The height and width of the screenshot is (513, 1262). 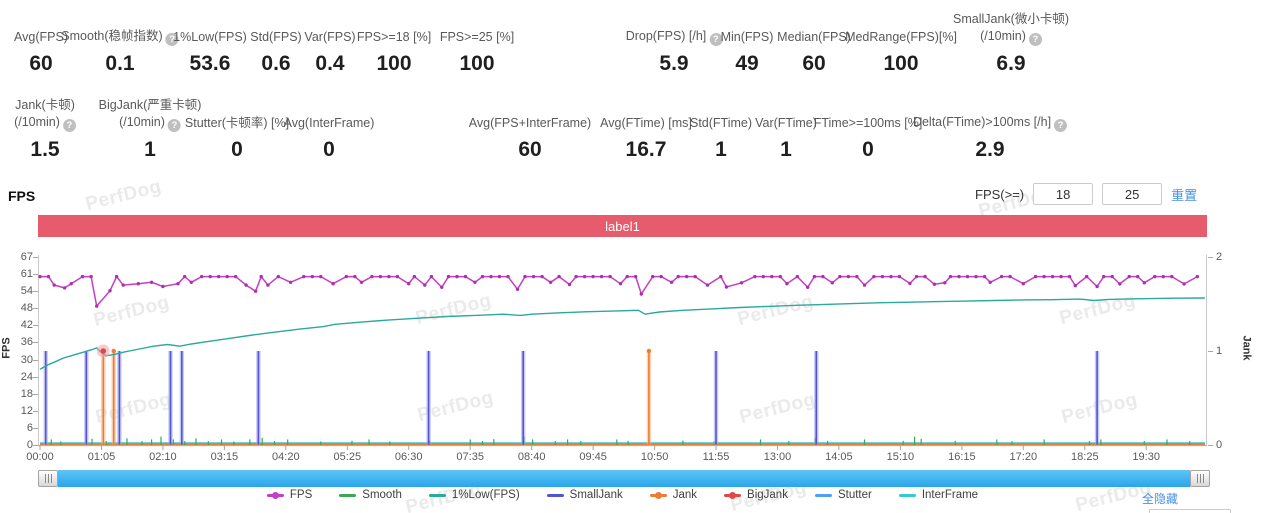 What do you see at coordinates (624, 478) in the screenshot?
I see `scrollbar-bar` at bounding box center [624, 478].